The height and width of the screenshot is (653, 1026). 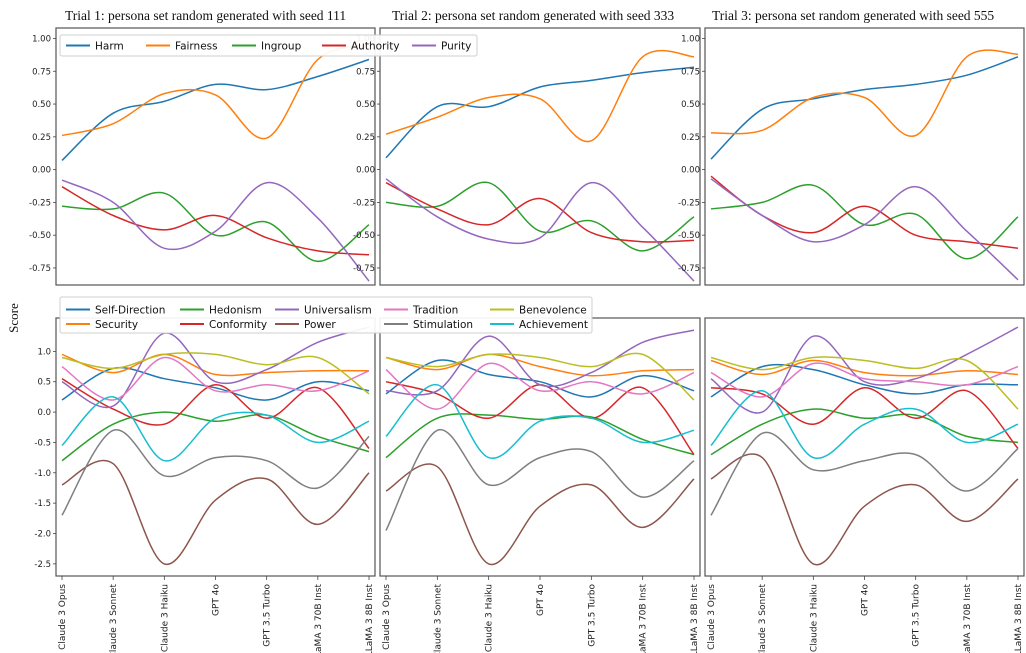 I want to click on top-panel-1: -0.75 -0.50 -0.25 0.00 0.25 0.50 0.75 1.00, so click(x=202, y=156).